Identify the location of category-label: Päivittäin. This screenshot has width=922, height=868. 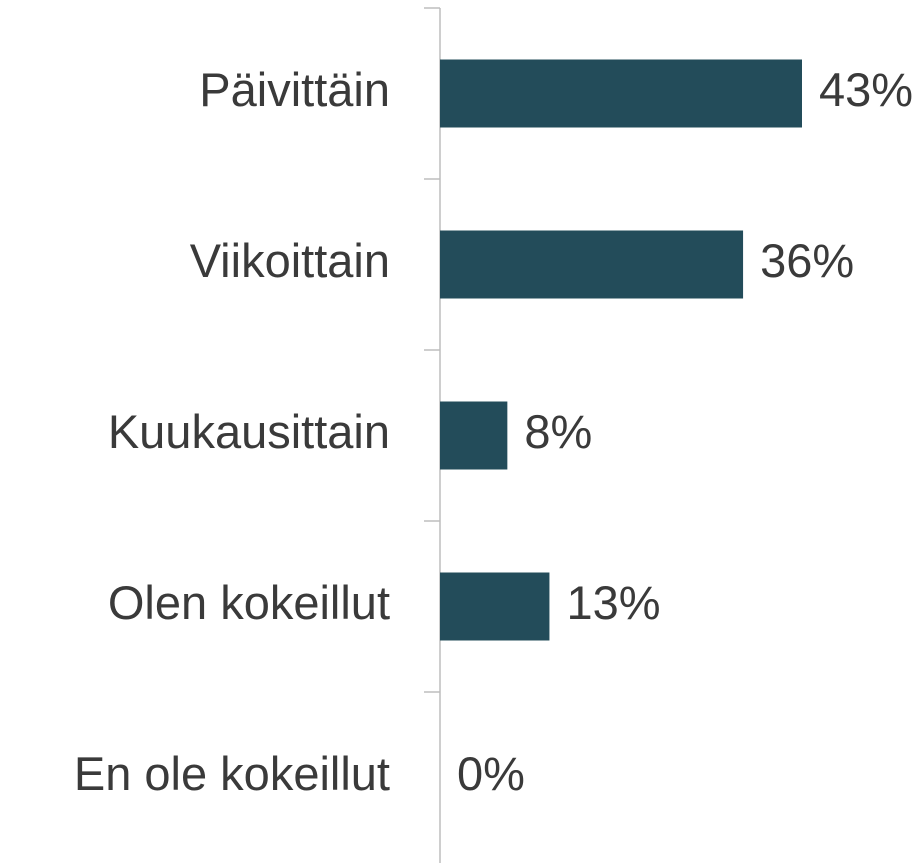
(294, 89).